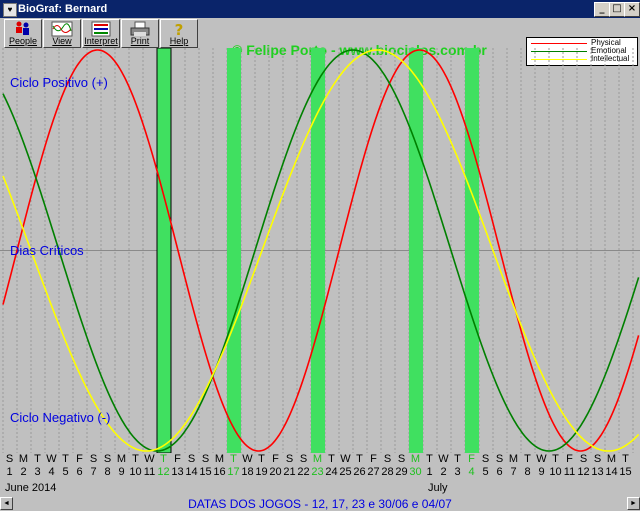 The image size is (640, 511). What do you see at coordinates (6, 503) in the screenshot?
I see `scroll-left-button: ◄` at bounding box center [6, 503].